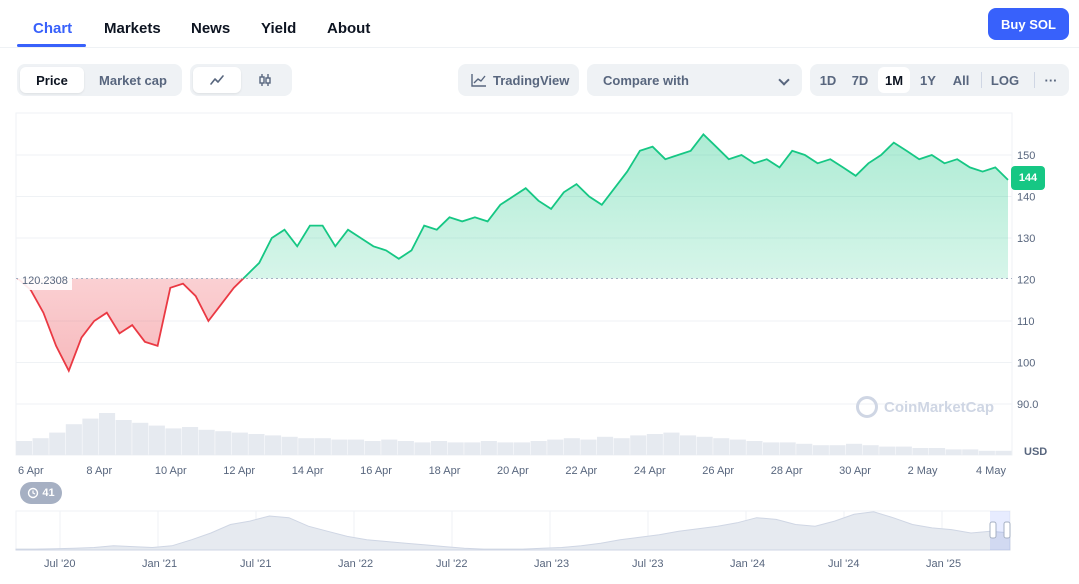  Describe the element at coordinates (961, 80) in the screenshot. I see `range-all-button: All` at that location.